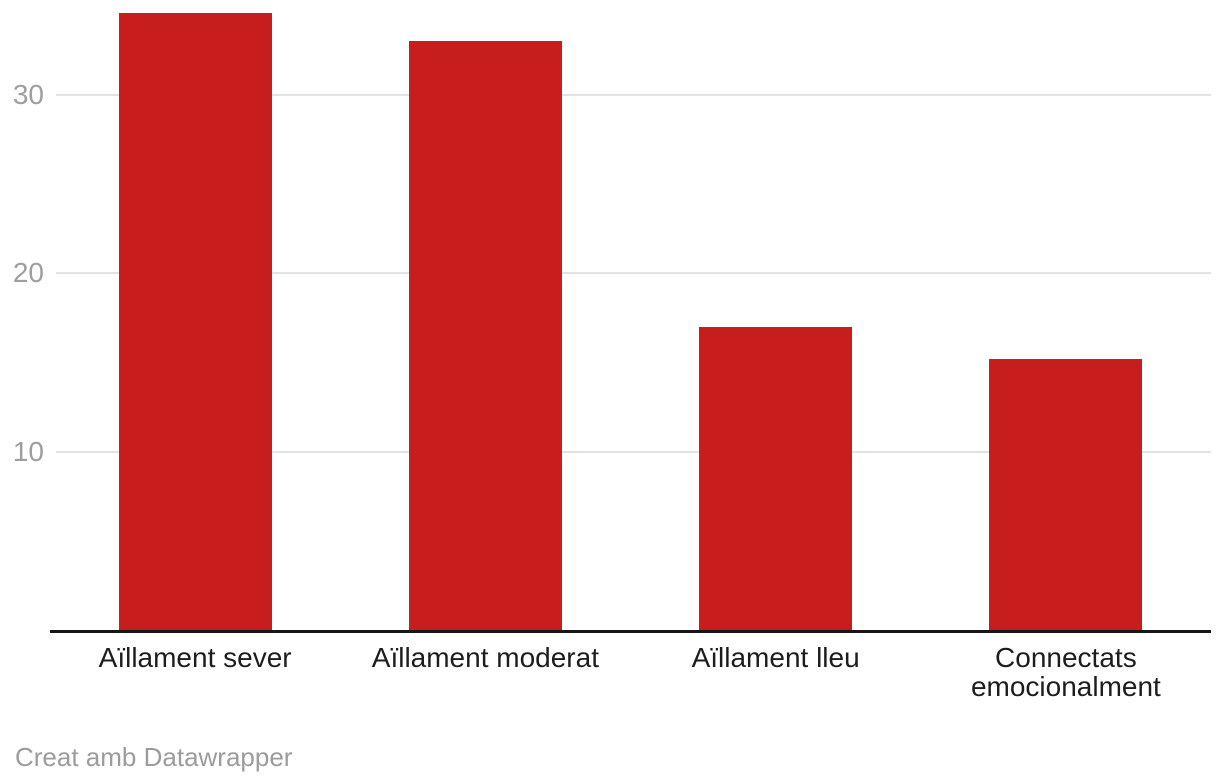 The image size is (1220, 780). I want to click on datawrapper-credit-link: Creat amb Datawrapper, so click(154, 757).